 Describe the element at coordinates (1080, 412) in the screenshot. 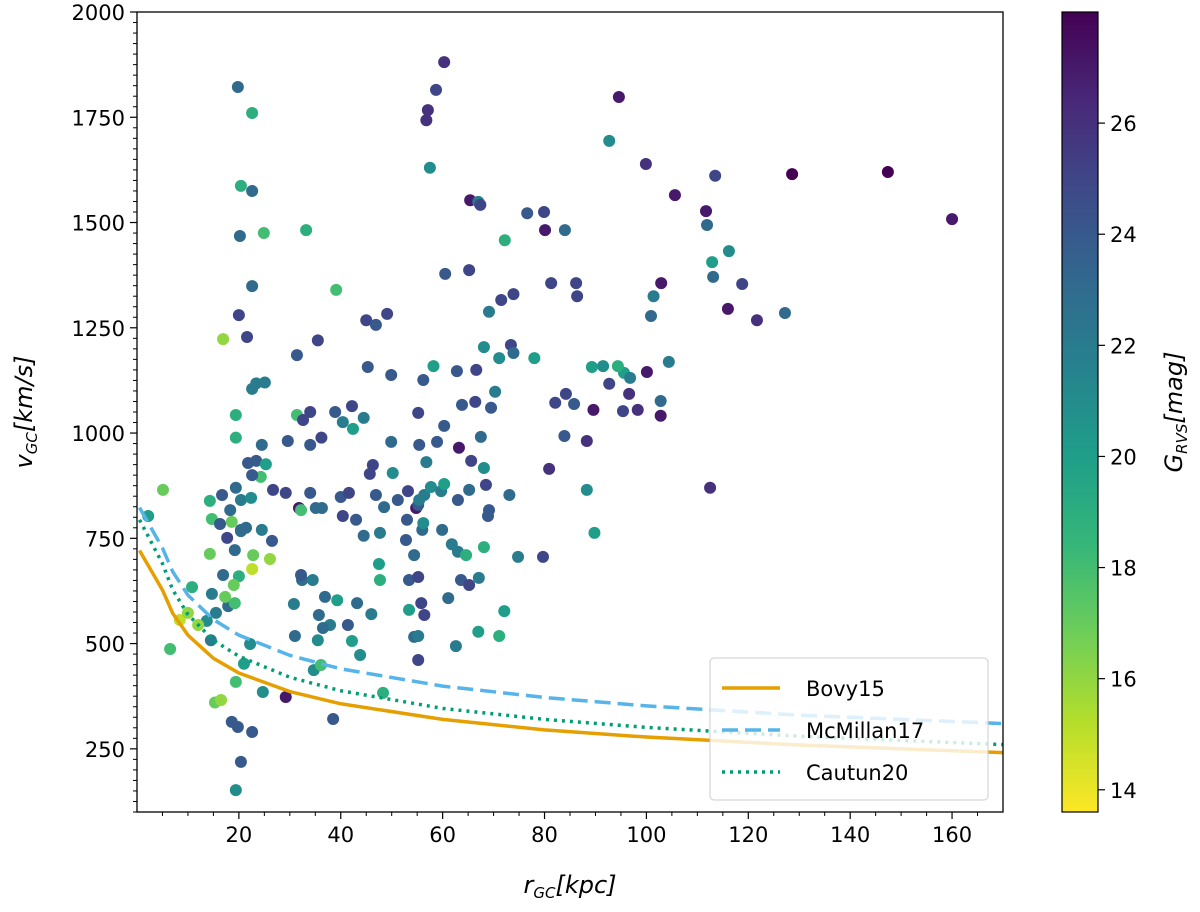

I see `colorbar` at that location.